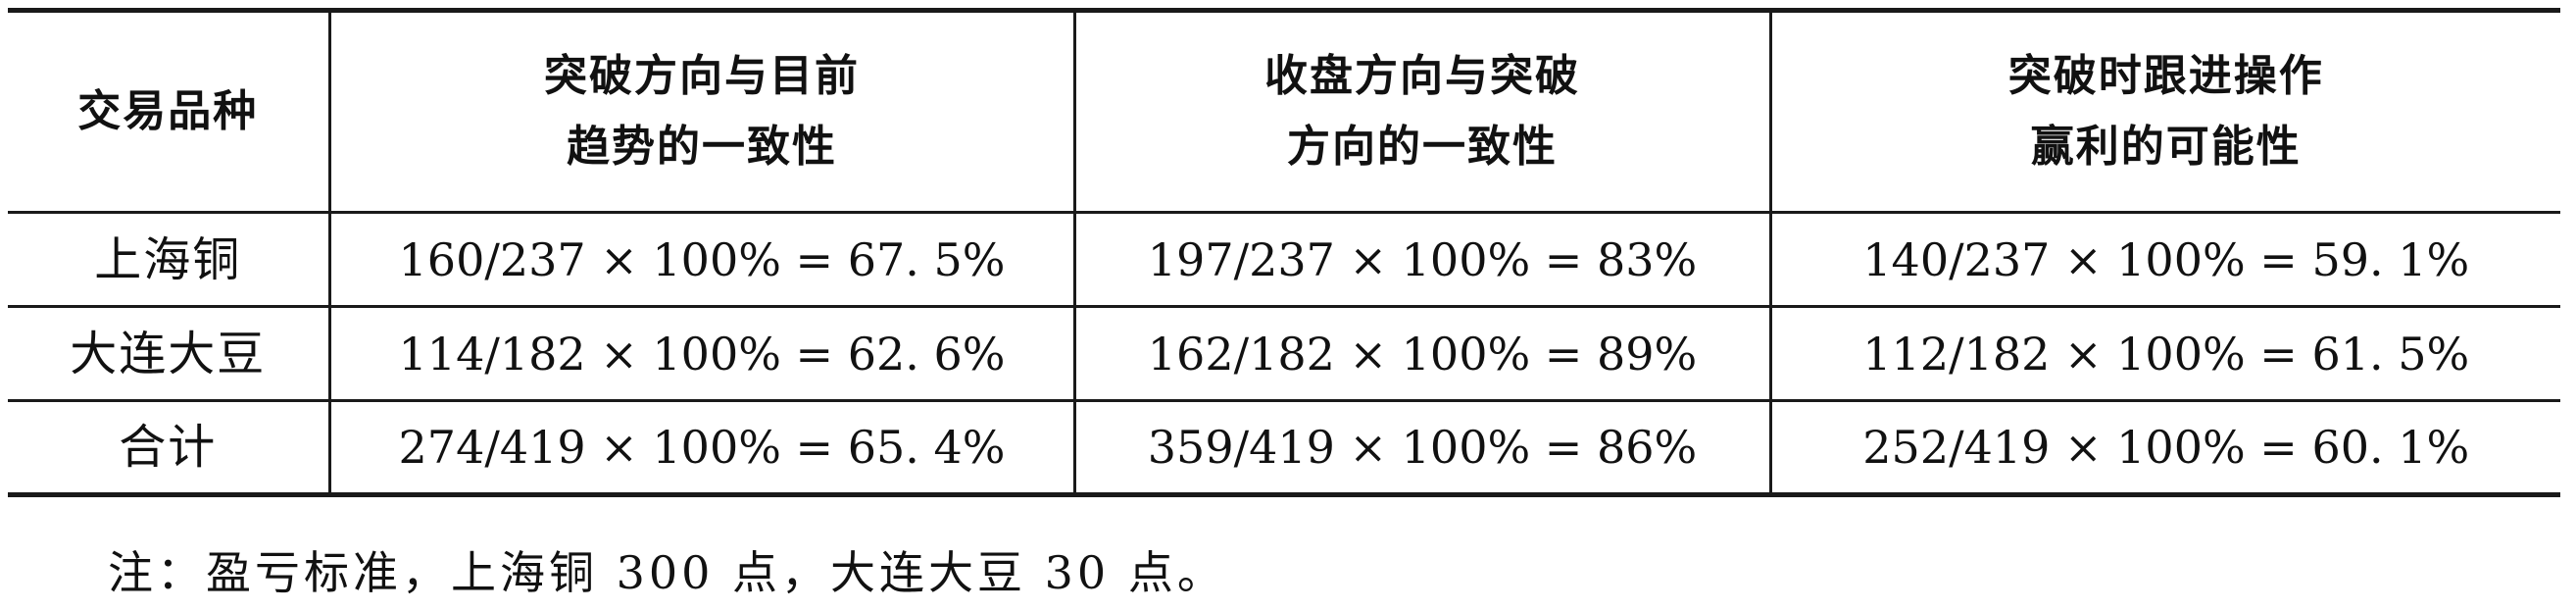  Describe the element at coordinates (1422, 353) in the screenshot. I see `table-cell: 162/182 × 100% = 89%` at that location.